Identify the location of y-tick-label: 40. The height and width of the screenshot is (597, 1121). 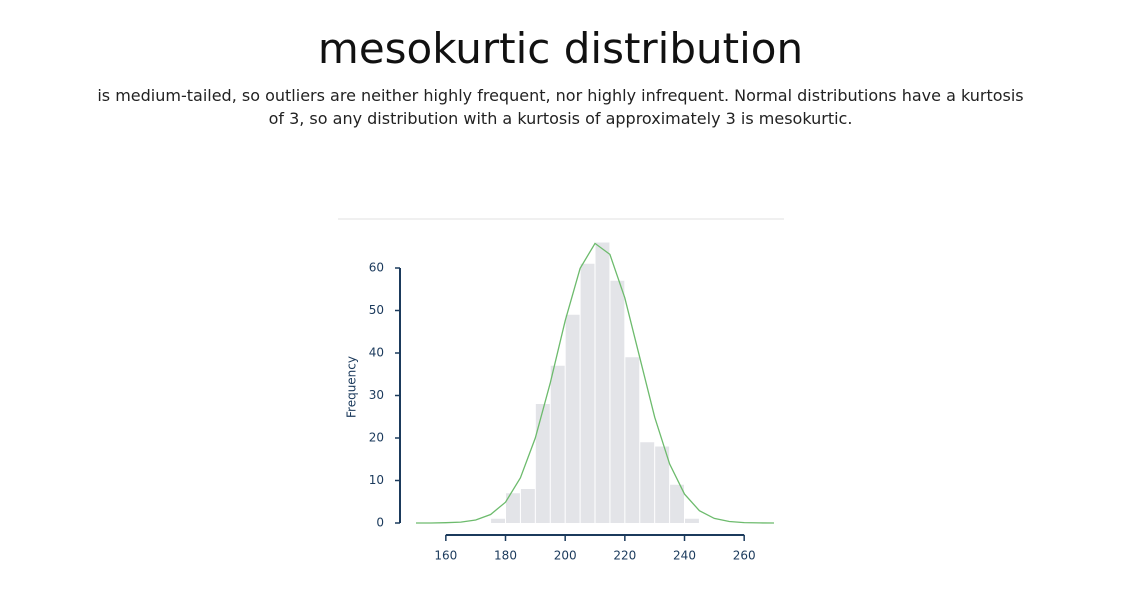
(376, 353).